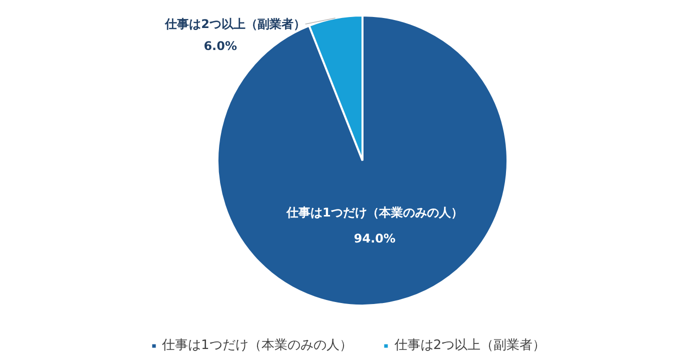  What do you see at coordinates (375, 239) in the screenshot?
I see `data-label: 94.0%` at bounding box center [375, 239].